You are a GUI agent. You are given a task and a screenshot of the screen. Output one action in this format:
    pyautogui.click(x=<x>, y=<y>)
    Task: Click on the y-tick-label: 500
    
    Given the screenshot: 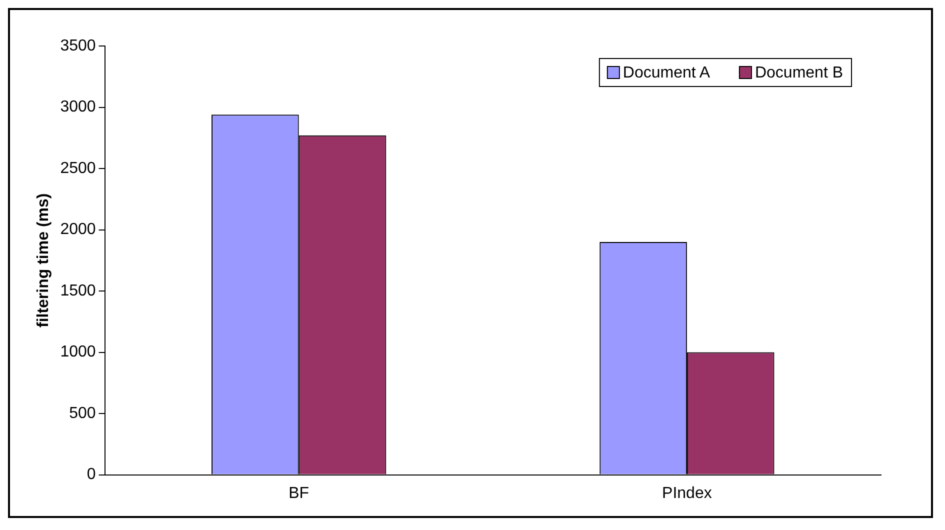 What is the action you would take?
    pyautogui.click(x=82, y=413)
    